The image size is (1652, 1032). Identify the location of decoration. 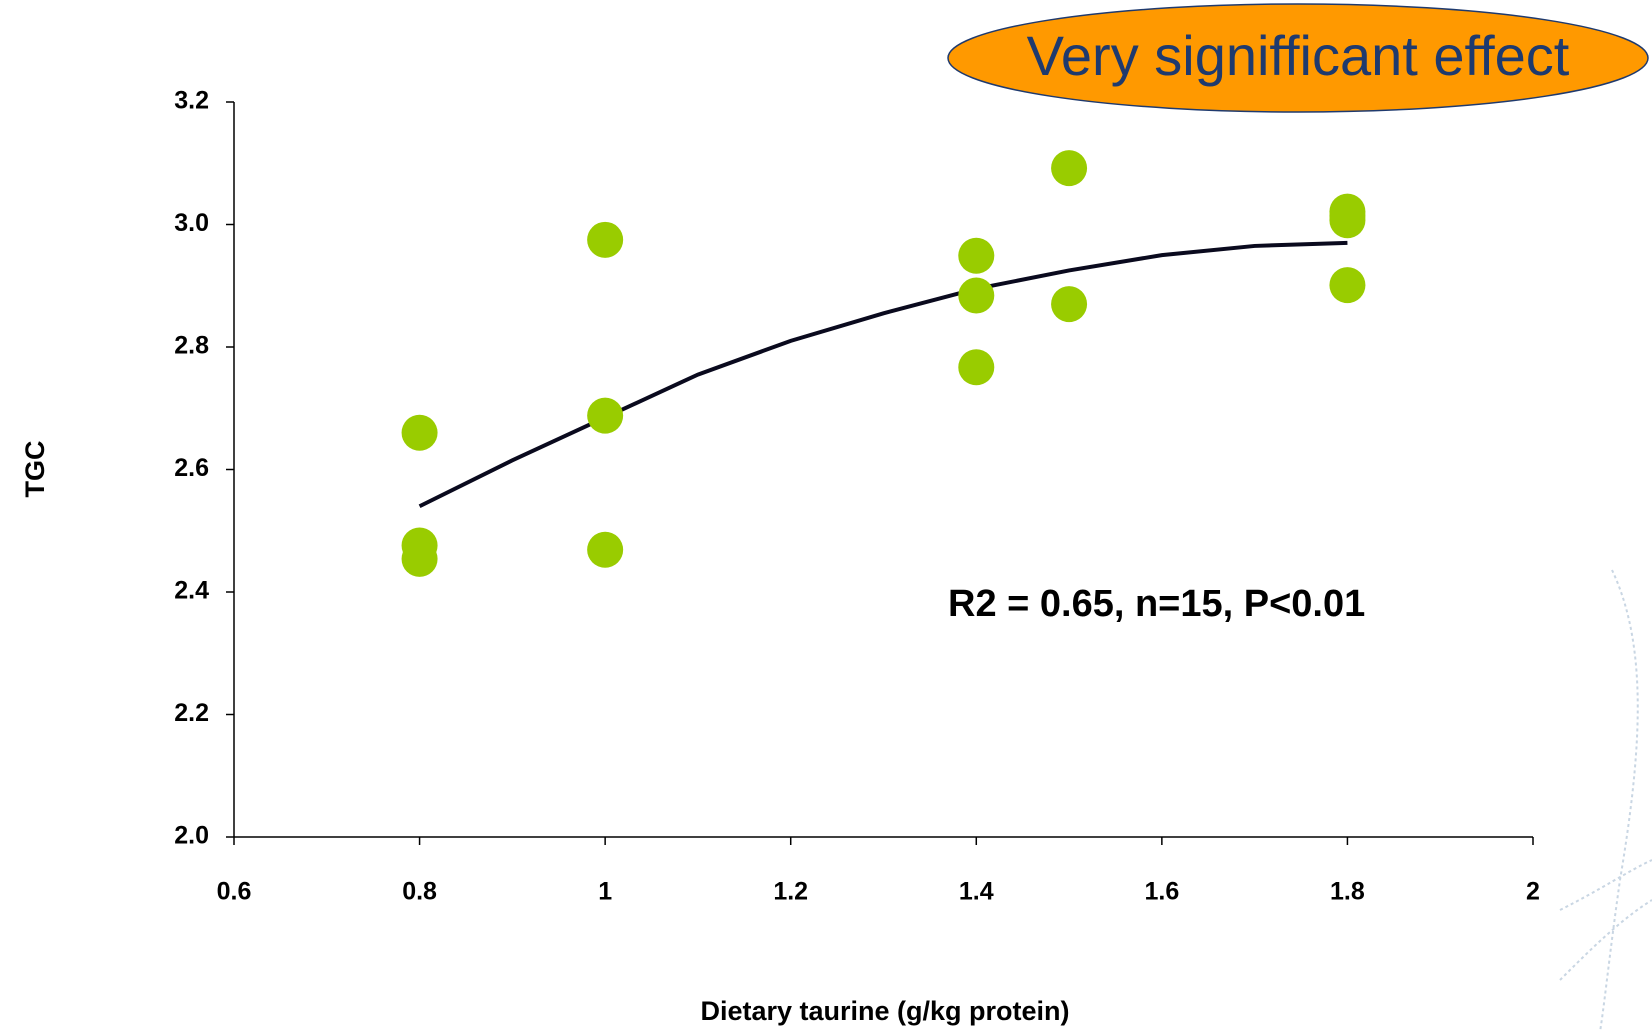
(1605, 800).